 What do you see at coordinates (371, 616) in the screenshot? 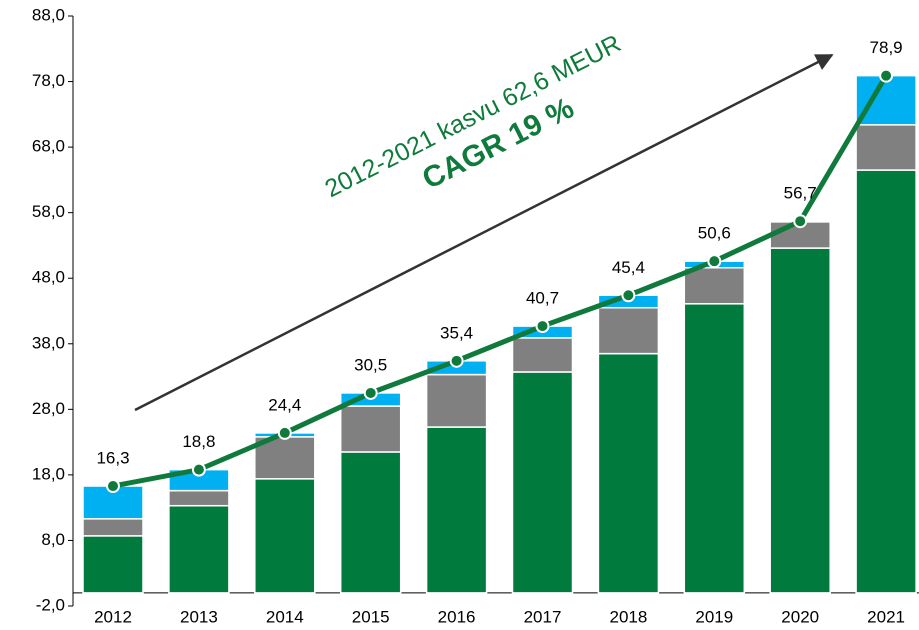
I see `x-tick-label: 2015` at bounding box center [371, 616].